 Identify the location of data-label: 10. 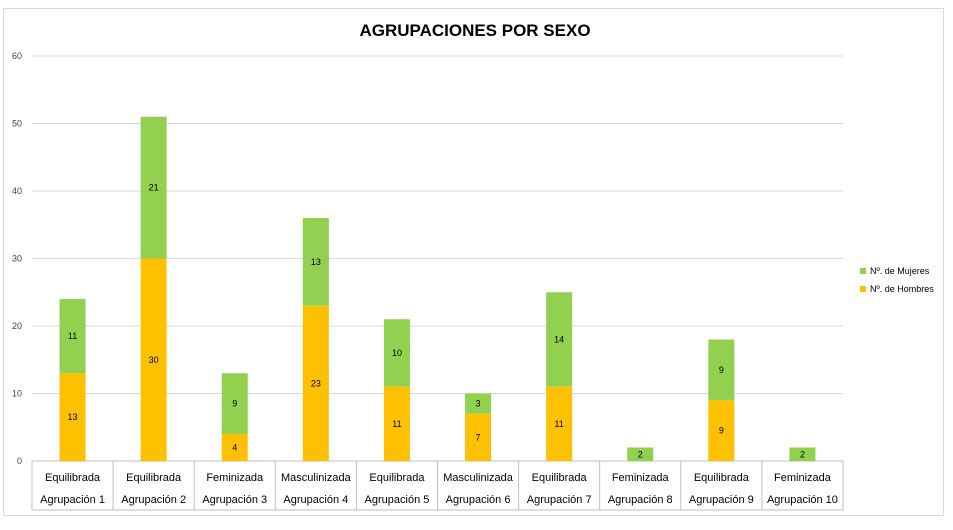
(397, 353).